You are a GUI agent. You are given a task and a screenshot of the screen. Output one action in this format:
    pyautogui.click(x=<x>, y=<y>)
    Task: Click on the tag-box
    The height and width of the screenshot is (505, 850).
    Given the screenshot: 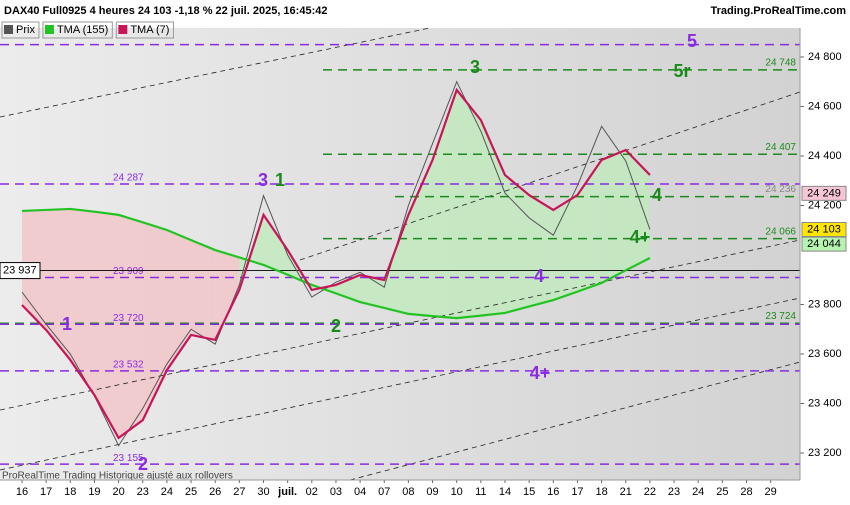 What is the action you would take?
    pyautogui.click(x=20, y=271)
    